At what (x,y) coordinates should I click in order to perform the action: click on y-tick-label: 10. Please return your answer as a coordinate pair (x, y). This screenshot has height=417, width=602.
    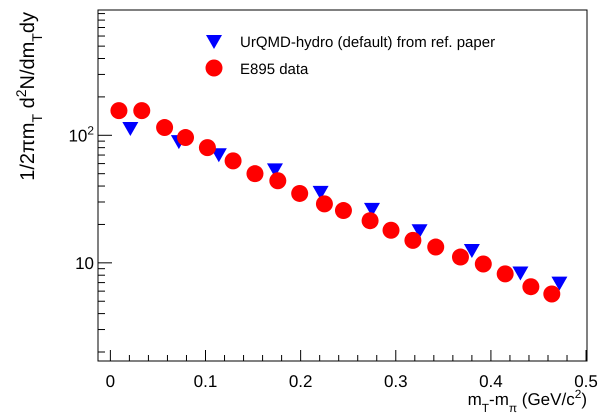
    Looking at the image, I should click on (84, 263).